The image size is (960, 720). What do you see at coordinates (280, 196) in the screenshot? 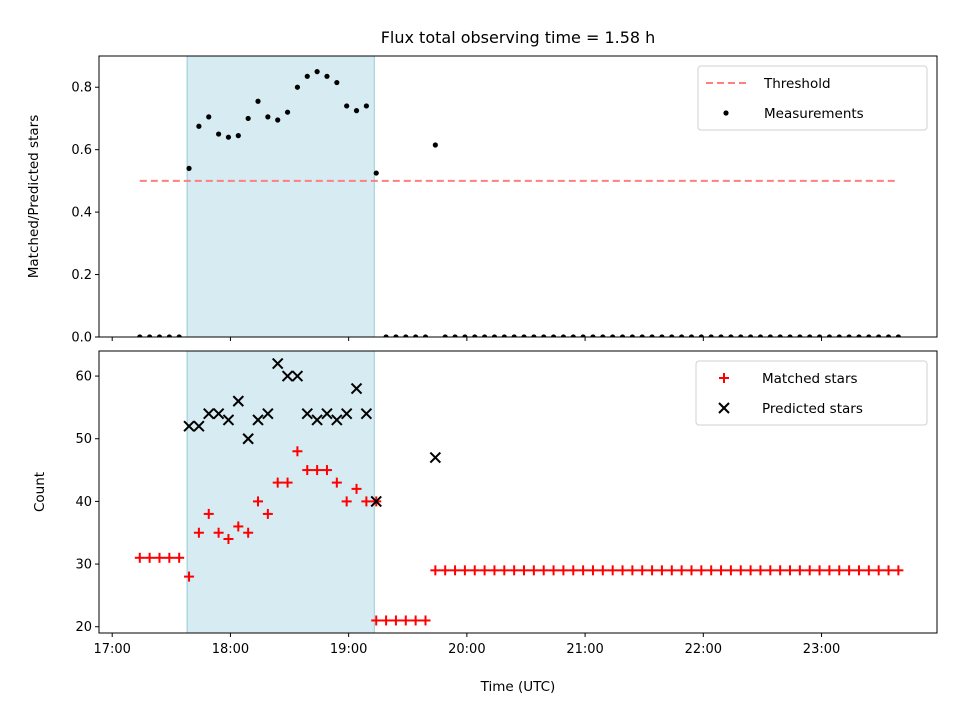
I see `shaded-span` at bounding box center [280, 196].